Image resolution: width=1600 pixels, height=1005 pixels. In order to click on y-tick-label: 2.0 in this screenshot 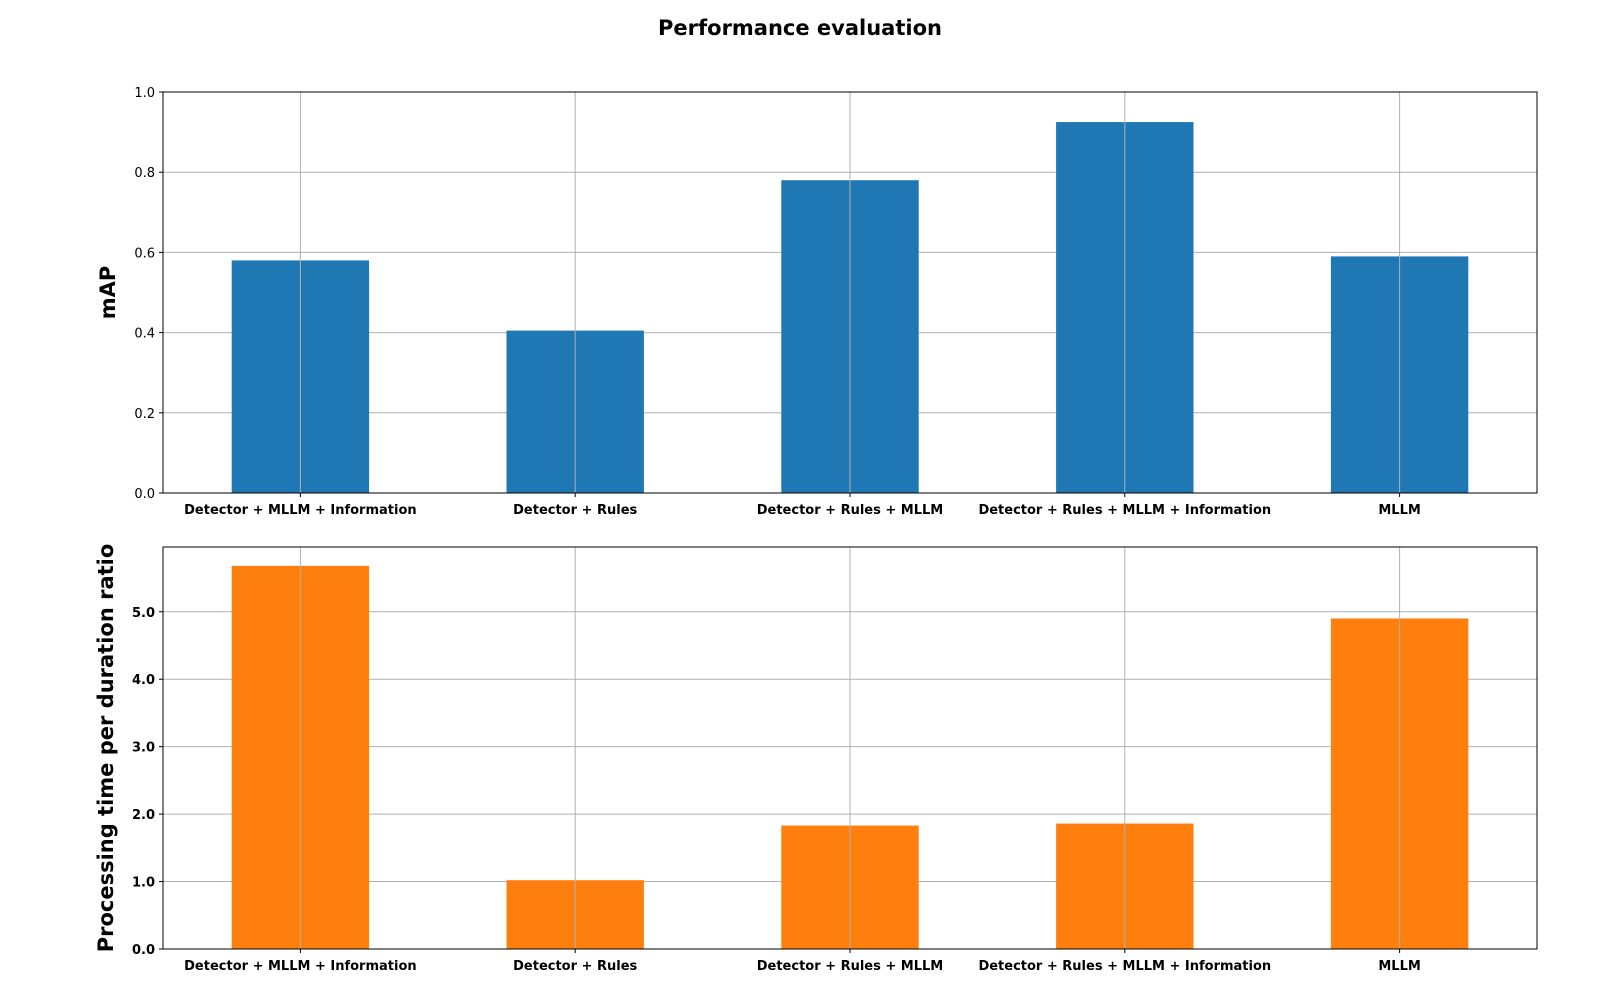, I will do `click(143, 815)`.